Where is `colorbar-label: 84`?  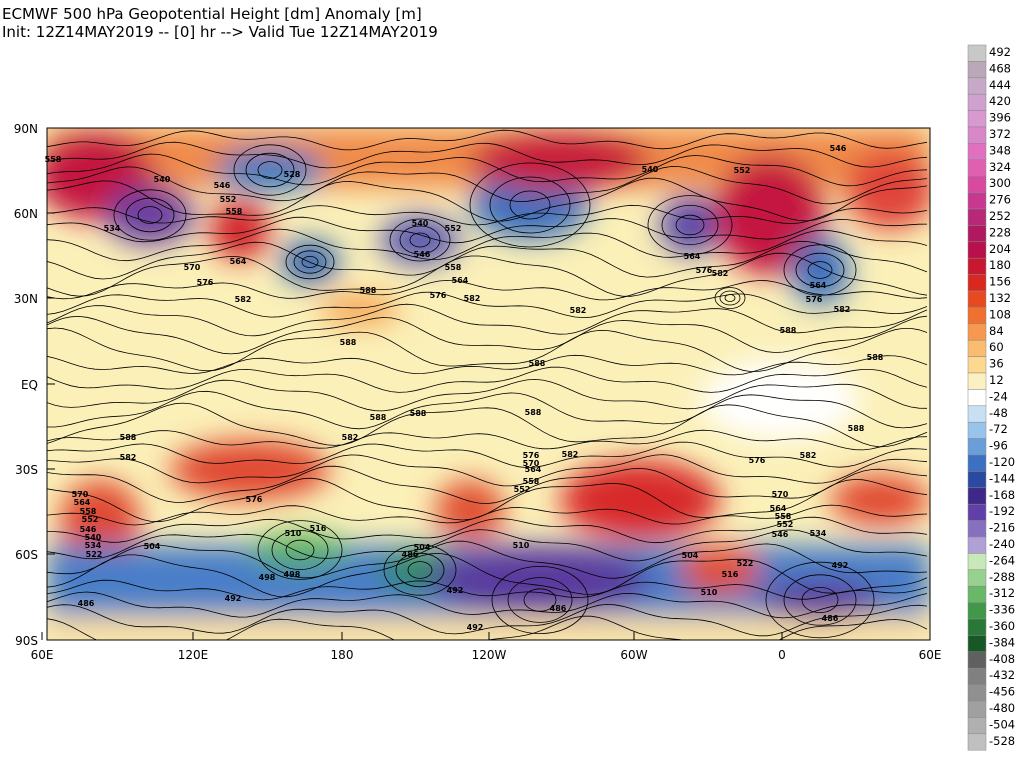
colorbar-label: 84 is located at coordinates (996, 331).